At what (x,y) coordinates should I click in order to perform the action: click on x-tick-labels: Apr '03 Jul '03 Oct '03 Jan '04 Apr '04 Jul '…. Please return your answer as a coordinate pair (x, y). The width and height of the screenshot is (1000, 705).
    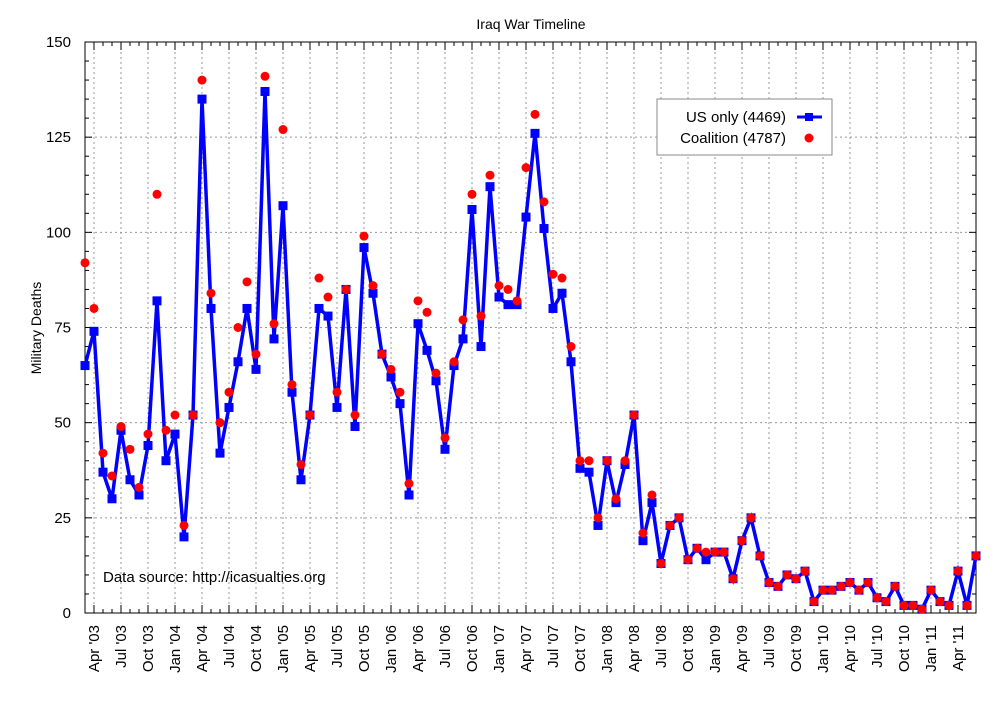
    Looking at the image, I should click on (526, 649).